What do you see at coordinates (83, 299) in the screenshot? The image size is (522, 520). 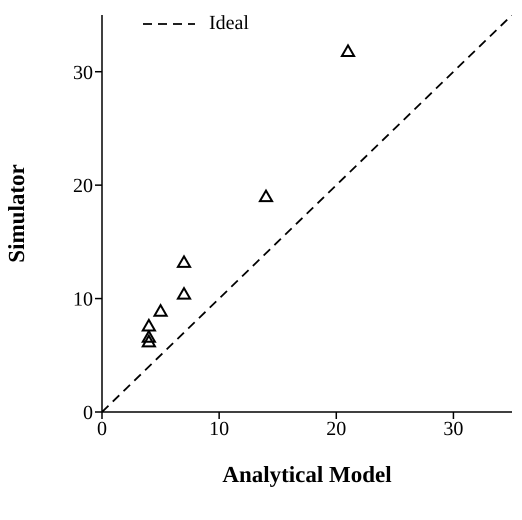 I see `y-tick-label: 10` at bounding box center [83, 299].